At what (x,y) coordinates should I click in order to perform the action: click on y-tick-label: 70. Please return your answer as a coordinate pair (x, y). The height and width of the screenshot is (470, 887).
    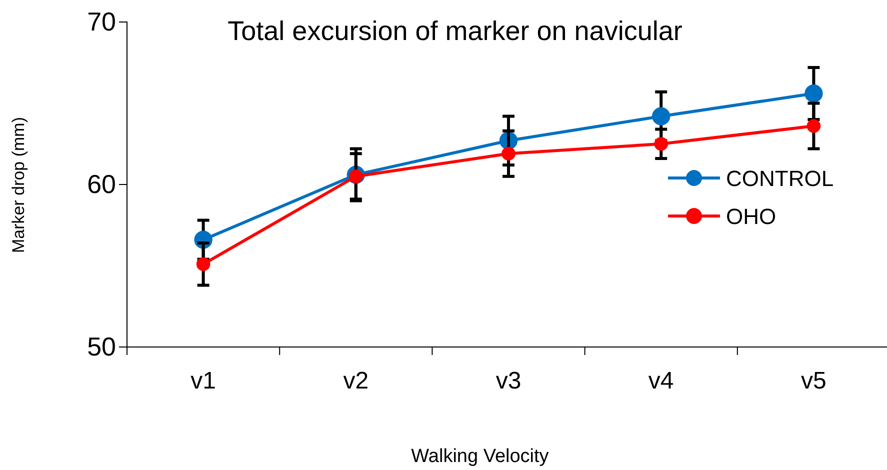
    Looking at the image, I should click on (101, 21).